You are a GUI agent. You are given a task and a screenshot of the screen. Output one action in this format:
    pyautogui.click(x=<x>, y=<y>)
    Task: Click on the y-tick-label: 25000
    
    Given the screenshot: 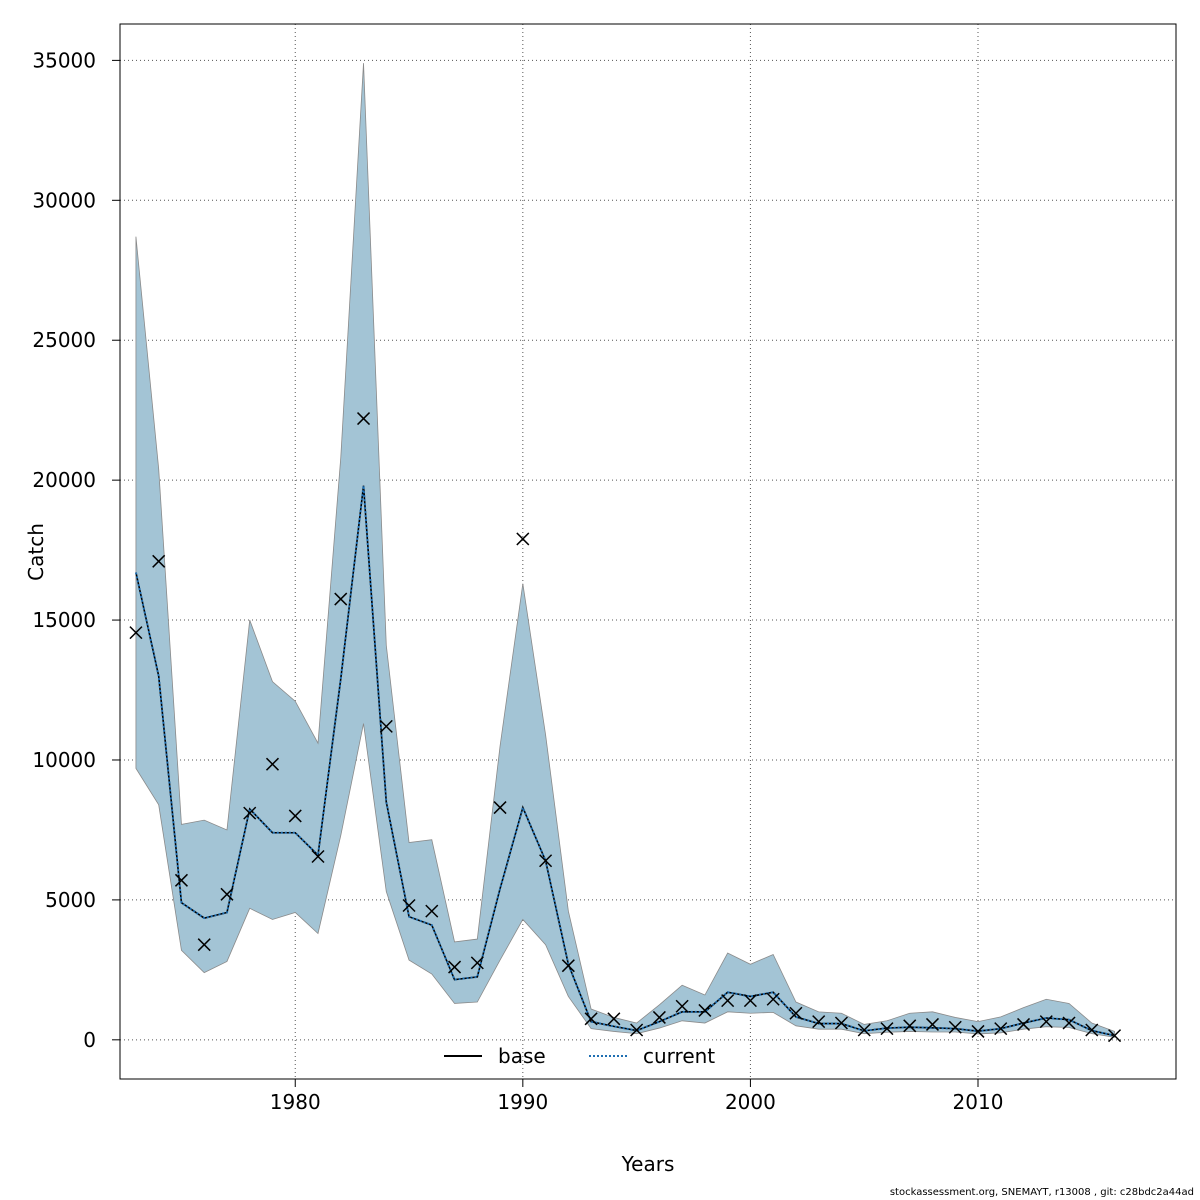 What is the action you would take?
    pyautogui.click(x=64, y=340)
    